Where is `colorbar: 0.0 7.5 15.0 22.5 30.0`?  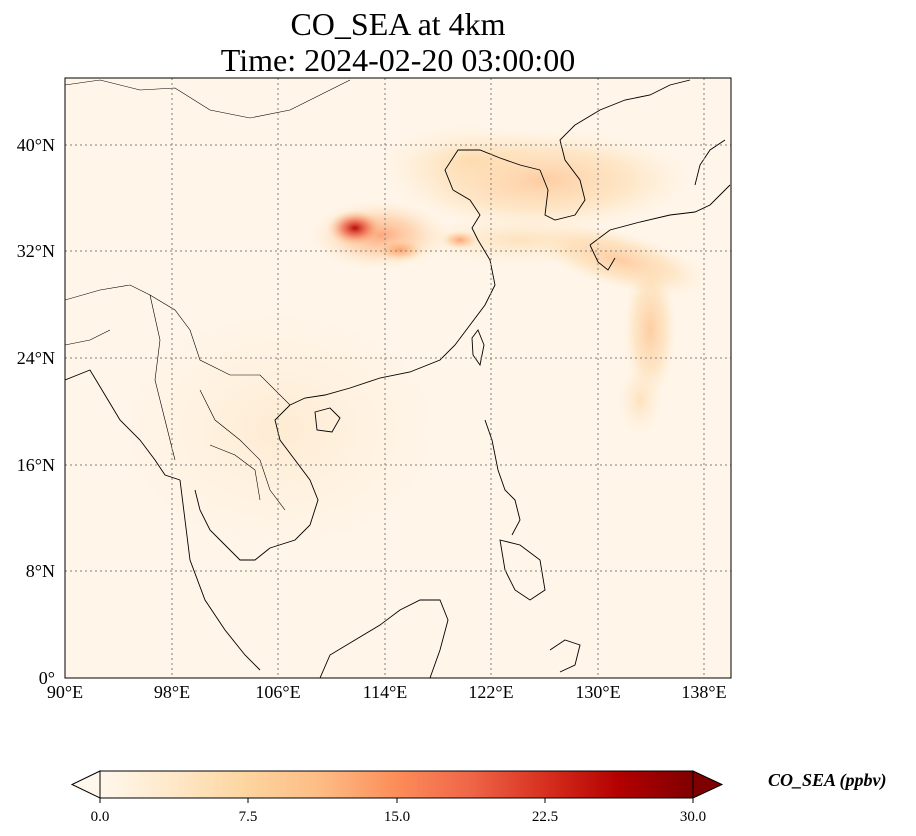 colorbar: 0.0 7.5 15.0 22.5 30.0 is located at coordinates (397, 797).